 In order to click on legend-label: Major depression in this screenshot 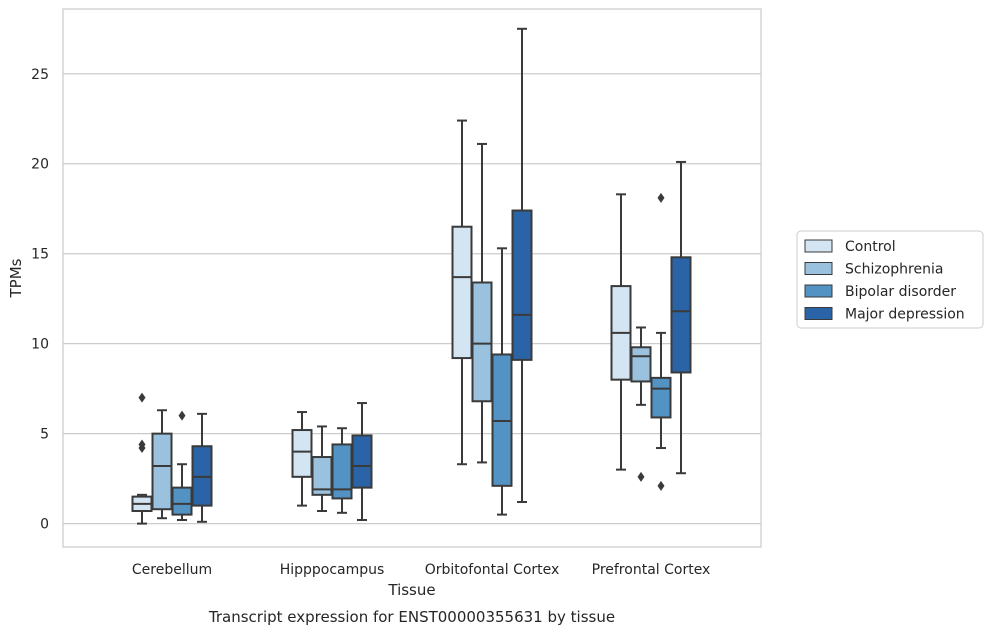, I will do `click(905, 315)`.